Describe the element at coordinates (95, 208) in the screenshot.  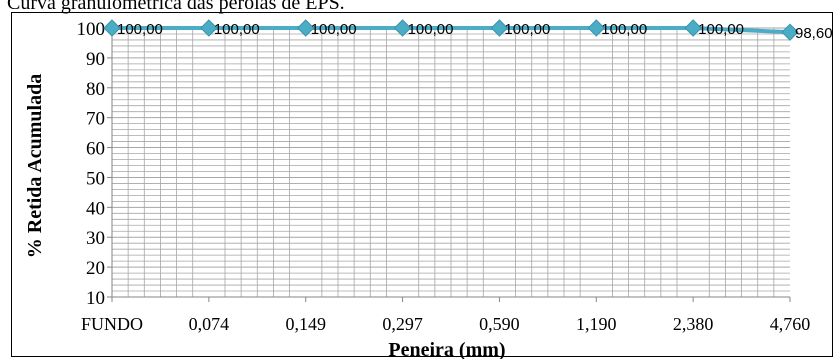
I see `y-tick-label: 40` at that location.